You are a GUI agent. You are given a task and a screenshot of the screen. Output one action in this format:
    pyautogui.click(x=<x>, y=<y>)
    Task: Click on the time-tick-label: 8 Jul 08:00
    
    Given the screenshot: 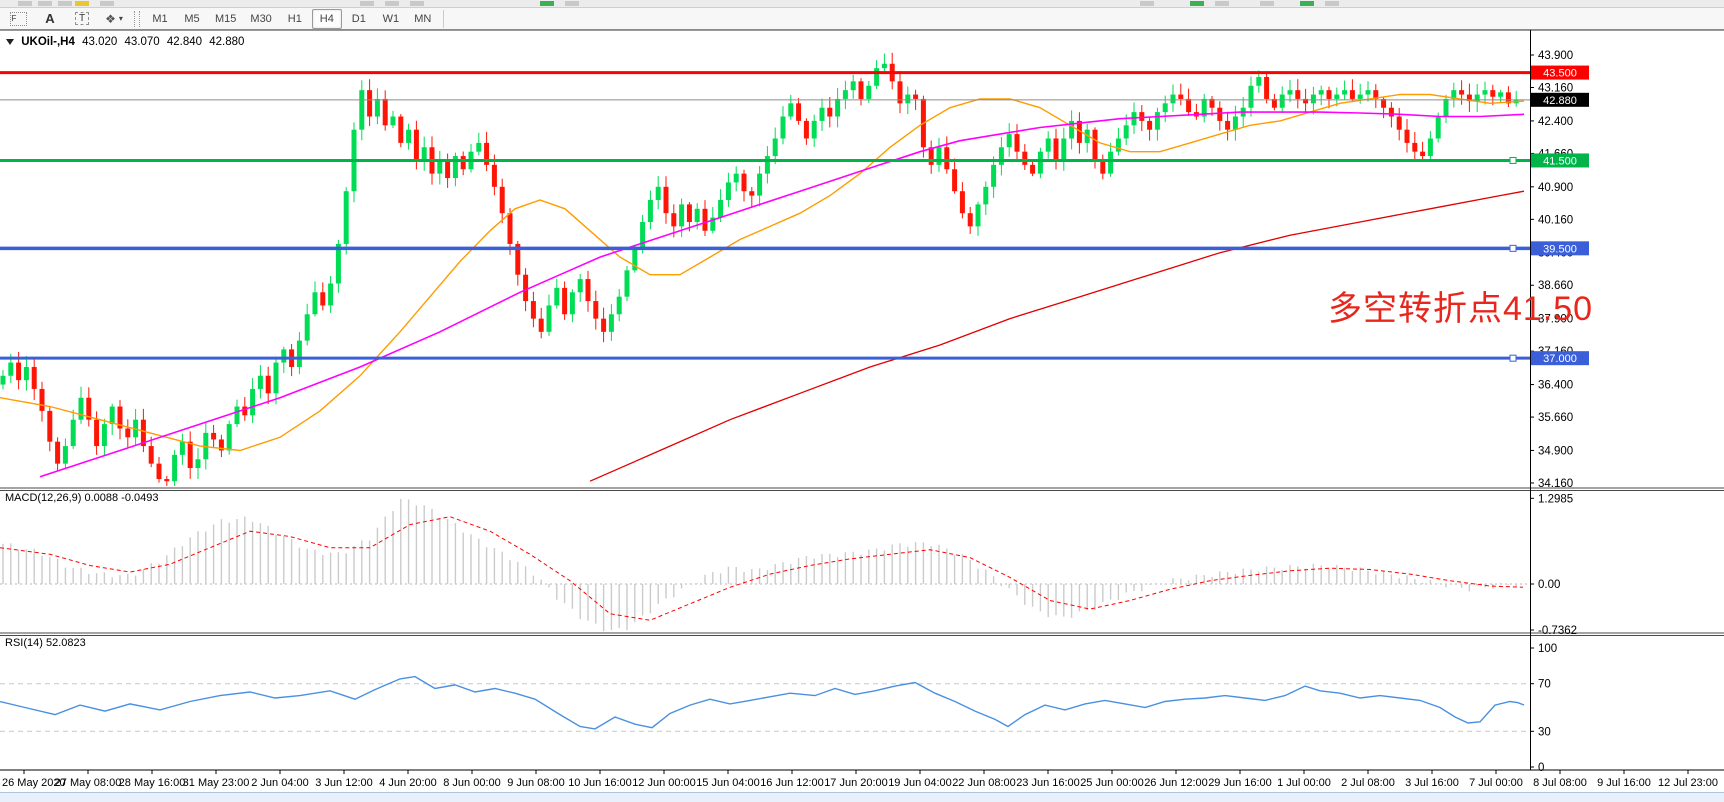 What is the action you would take?
    pyautogui.click(x=1560, y=783)
    